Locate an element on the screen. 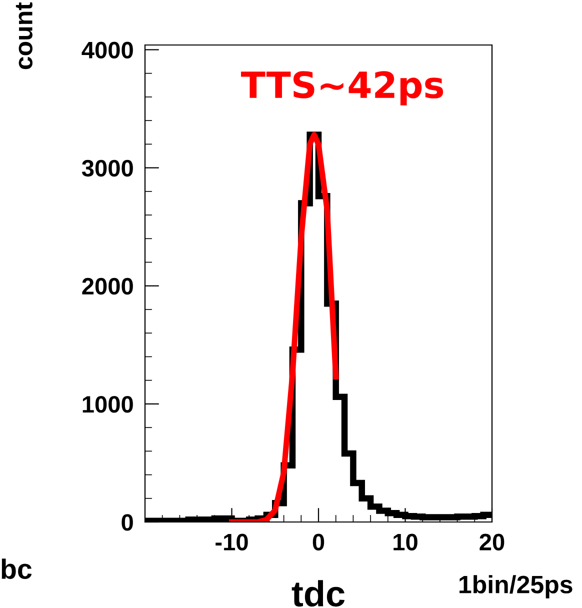  text: bc is located at coordinates (17, 568).